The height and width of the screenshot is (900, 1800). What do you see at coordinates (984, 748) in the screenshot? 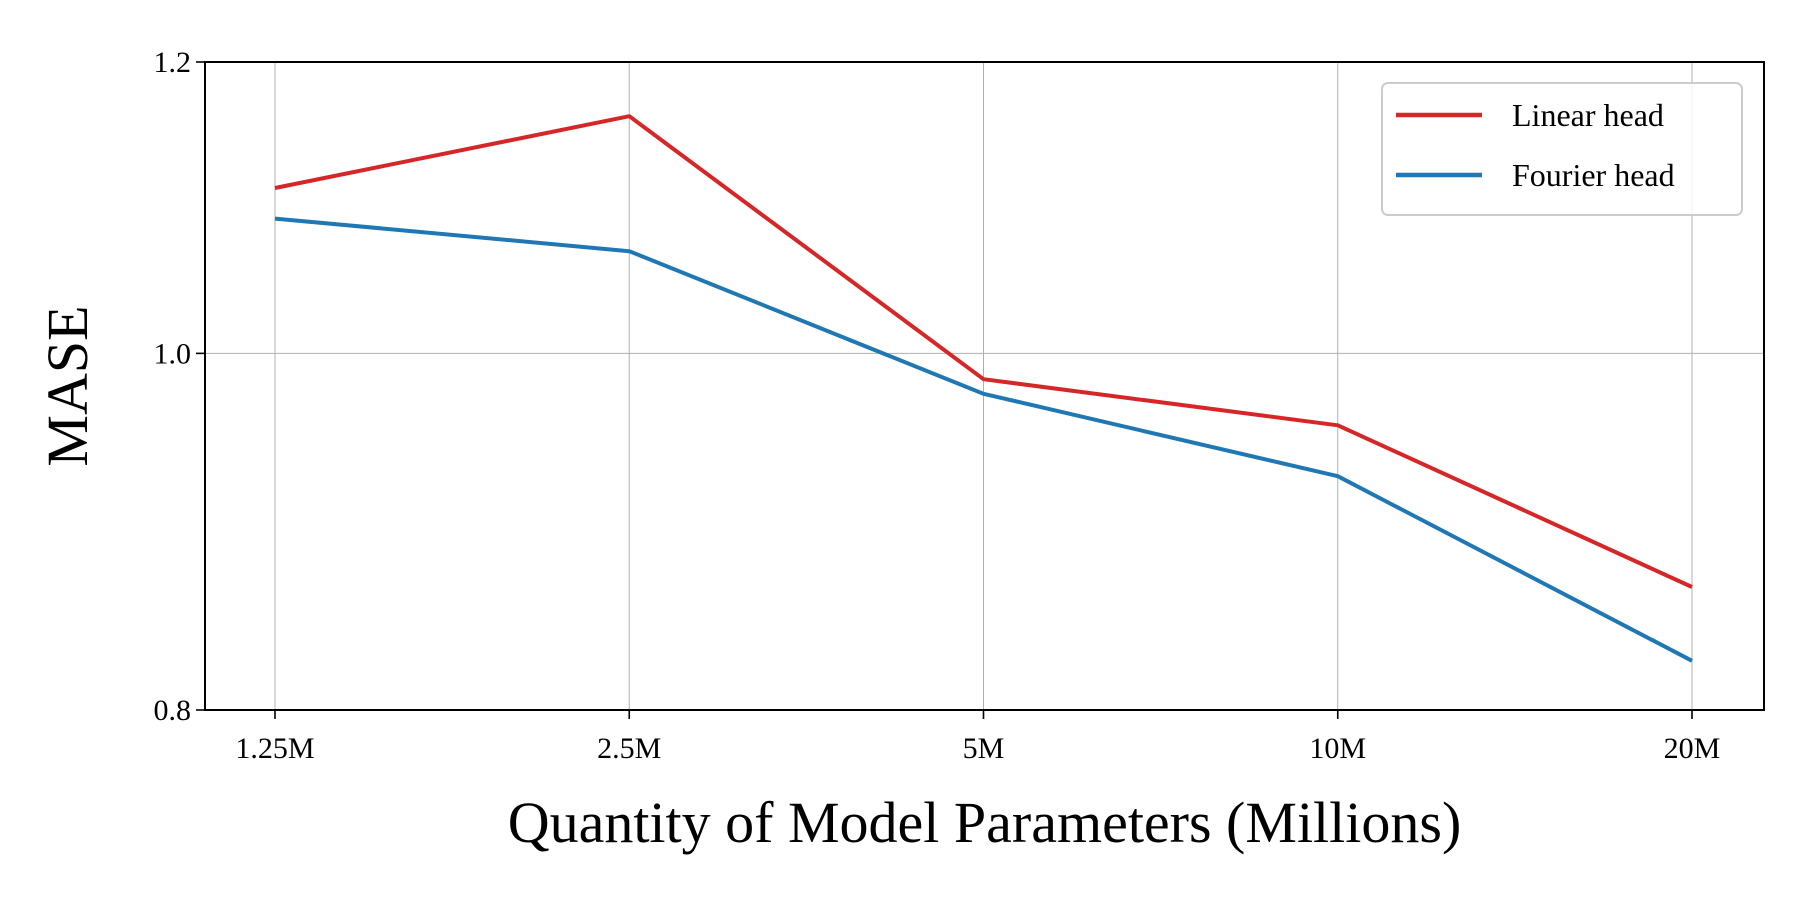
I see `x-tick-label: 5M` at bounding box center [984, 748].